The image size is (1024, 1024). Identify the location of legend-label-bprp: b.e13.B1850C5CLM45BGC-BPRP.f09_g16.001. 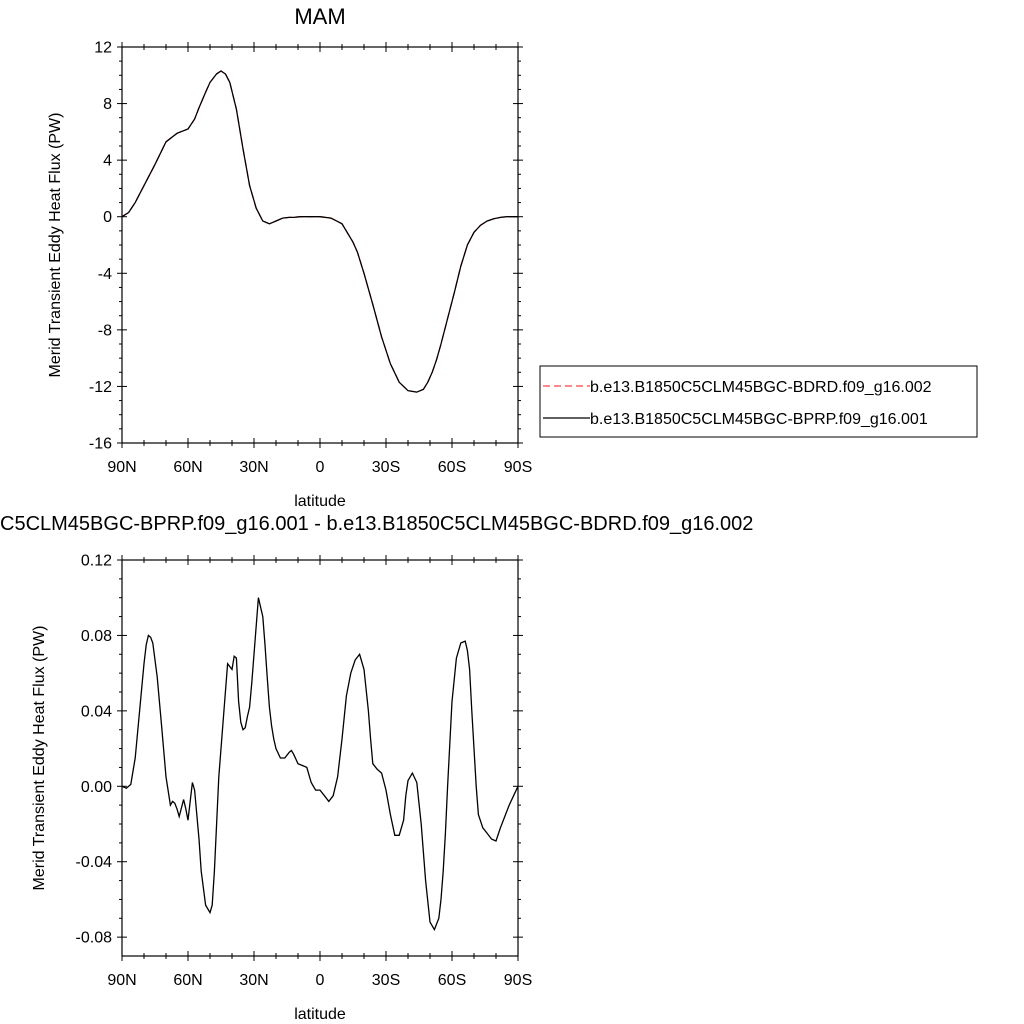
(759, 419).